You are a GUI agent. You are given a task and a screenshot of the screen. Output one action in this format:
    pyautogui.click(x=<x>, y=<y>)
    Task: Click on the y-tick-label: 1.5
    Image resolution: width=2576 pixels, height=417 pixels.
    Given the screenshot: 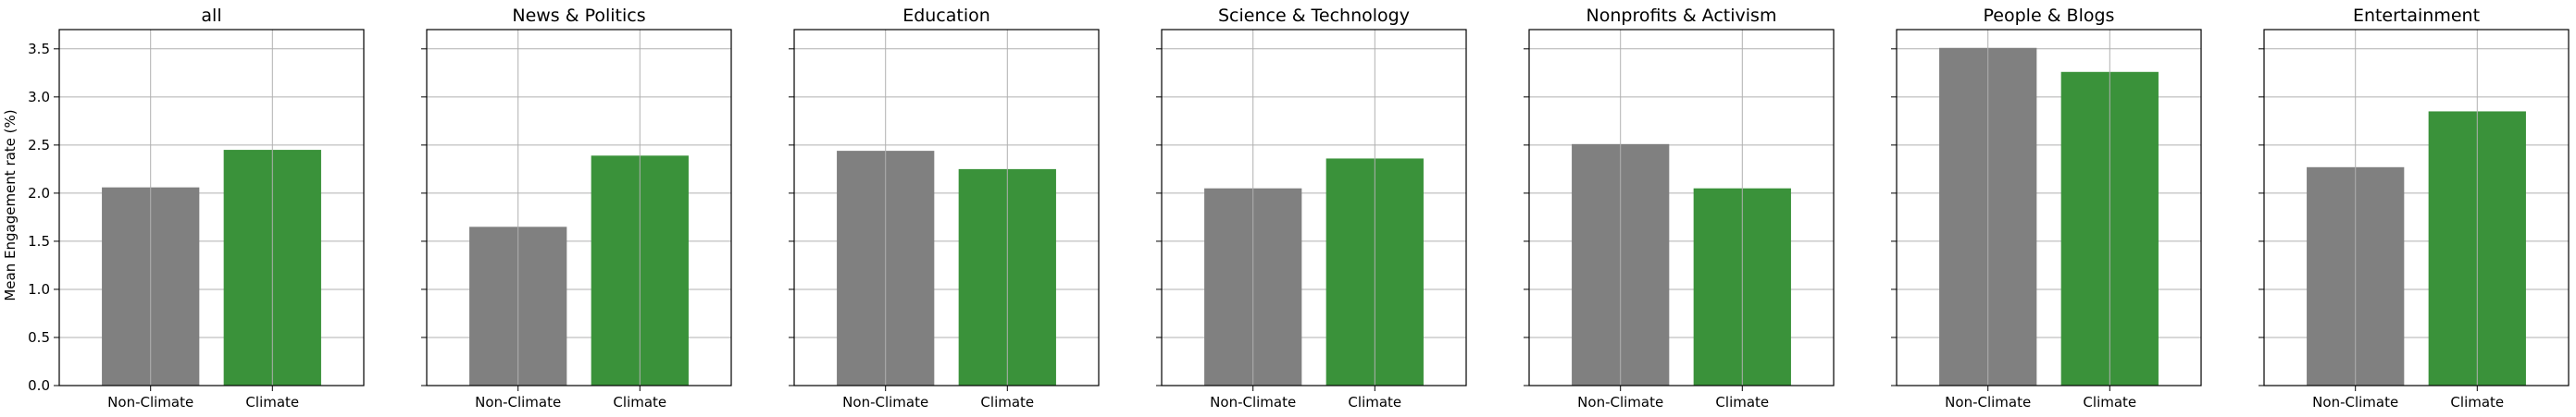 What is the action you would take?
    pyautogui.click(x=39, y=241)
    